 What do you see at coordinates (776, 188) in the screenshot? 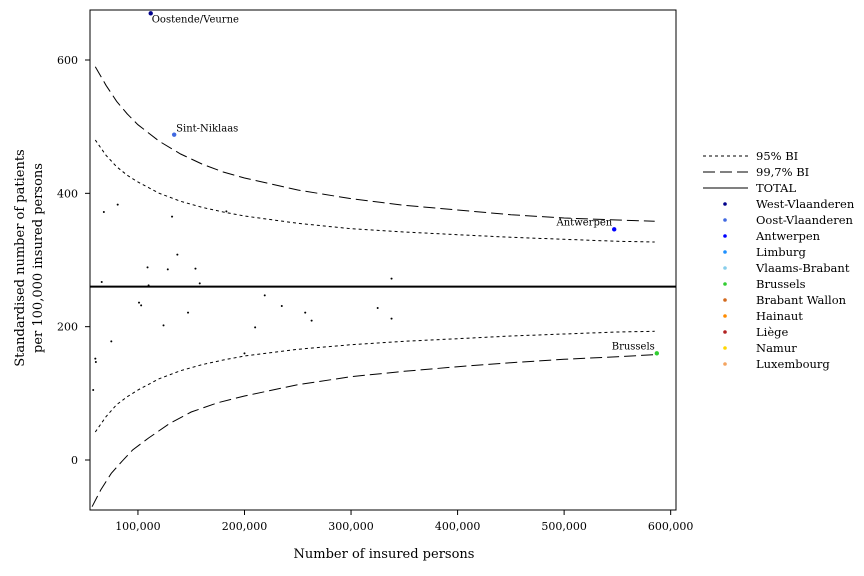
I see `legend-label: TOTAL` at bounding box center [776, 188].